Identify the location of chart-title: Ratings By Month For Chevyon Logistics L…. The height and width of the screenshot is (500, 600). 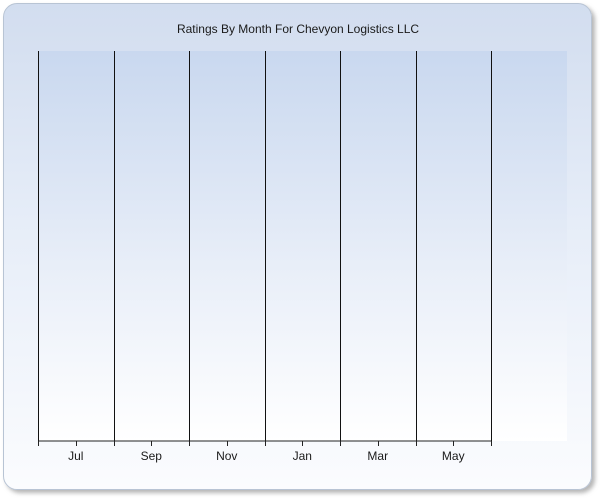
(298, 29).